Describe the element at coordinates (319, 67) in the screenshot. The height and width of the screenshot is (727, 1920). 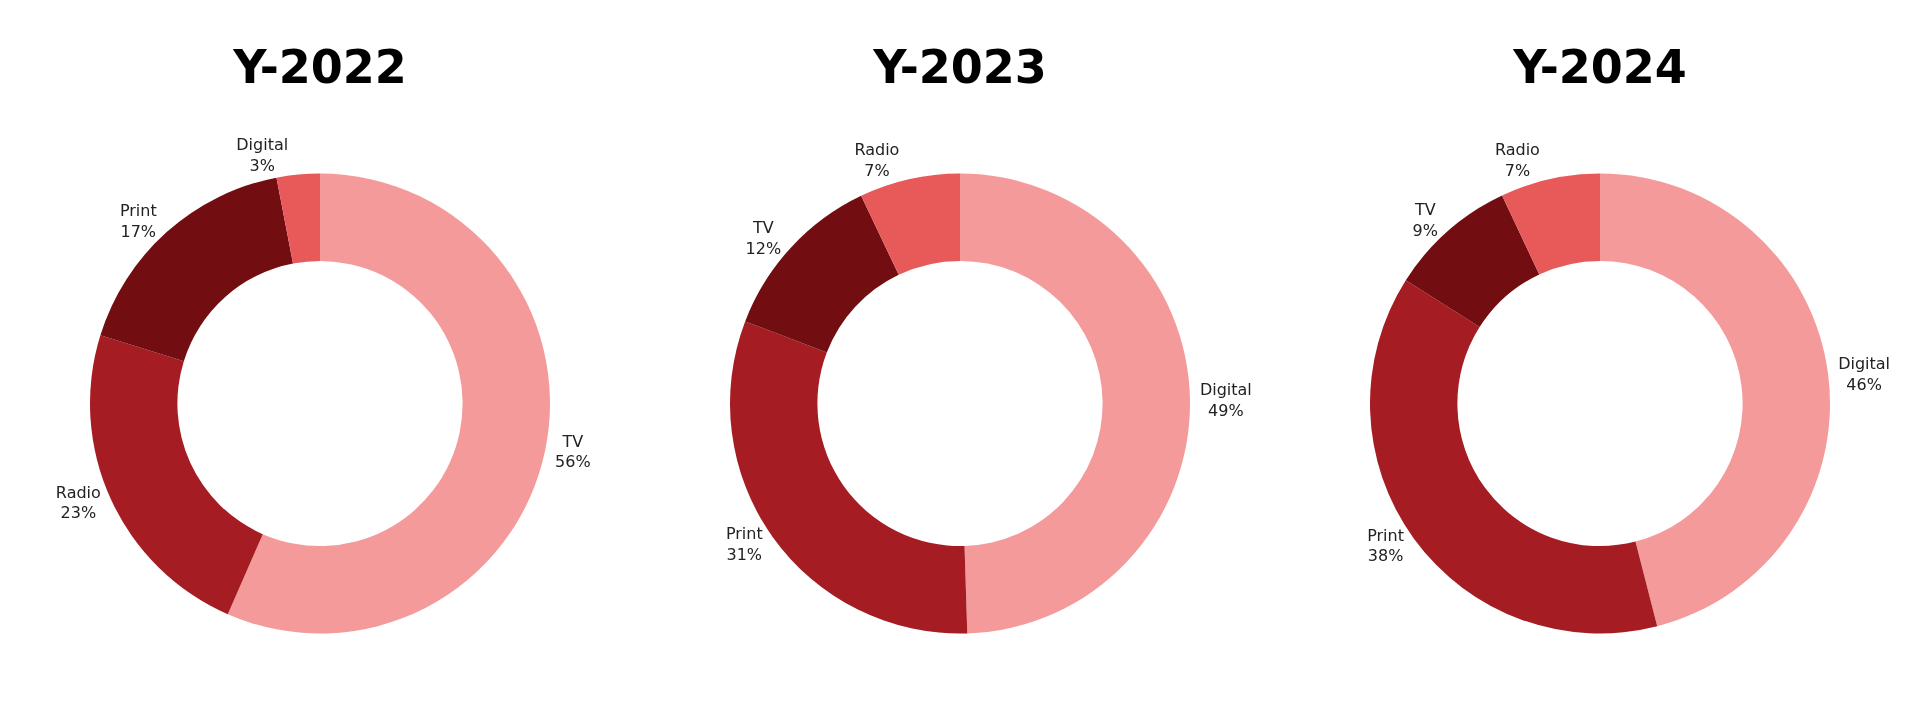
I see `chart-title: Y-2022` at that location.